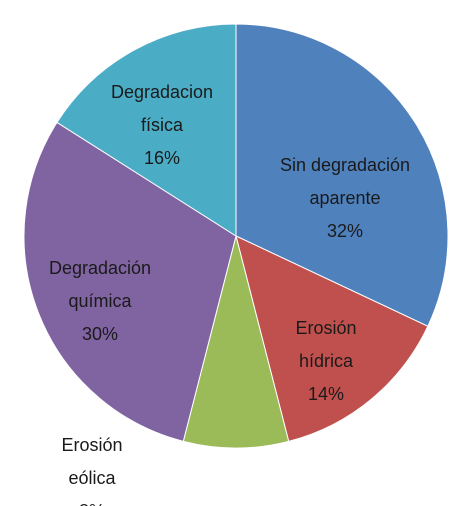 The image size is (451, 506). I want to click on pie-slice, so click(236, 342).